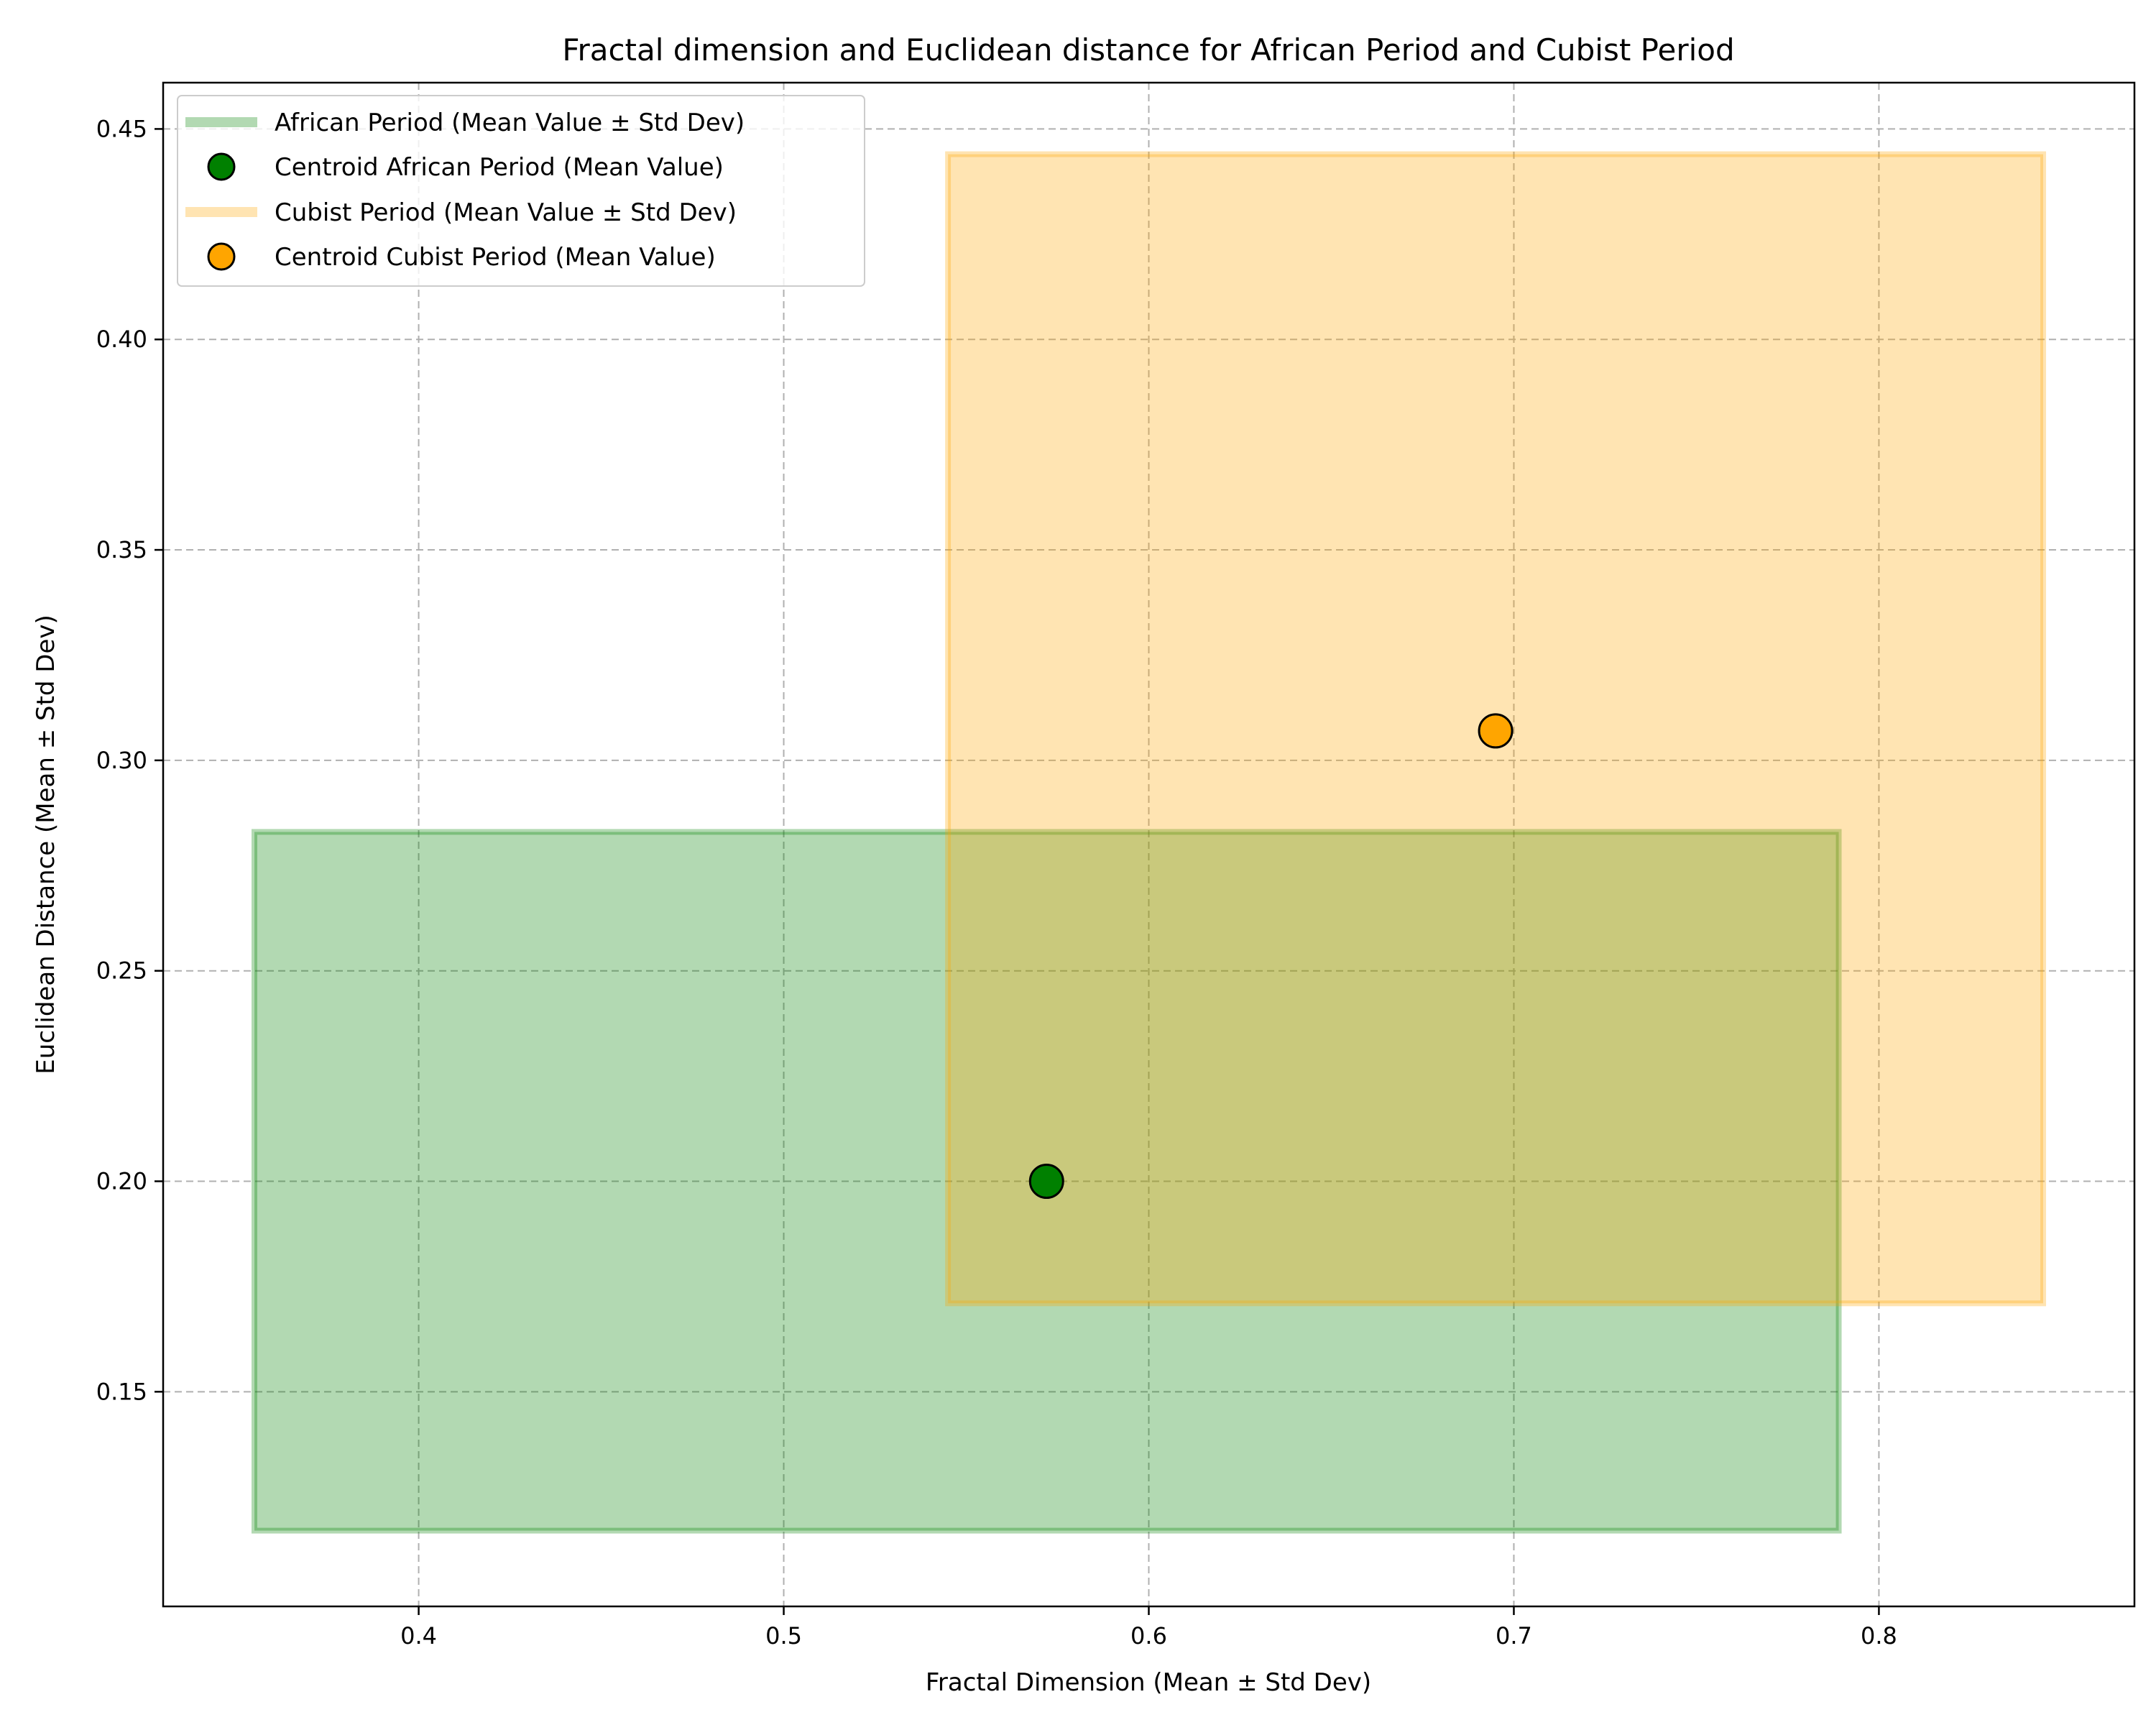 Image resolution: width=2156 pixels, height=1725 pixels. Describe the element at coordinates (1148, 1682) in the screenshot. I see `x-axis-title: Fractal Dimension (Mean ± Std Dev)` at that location.